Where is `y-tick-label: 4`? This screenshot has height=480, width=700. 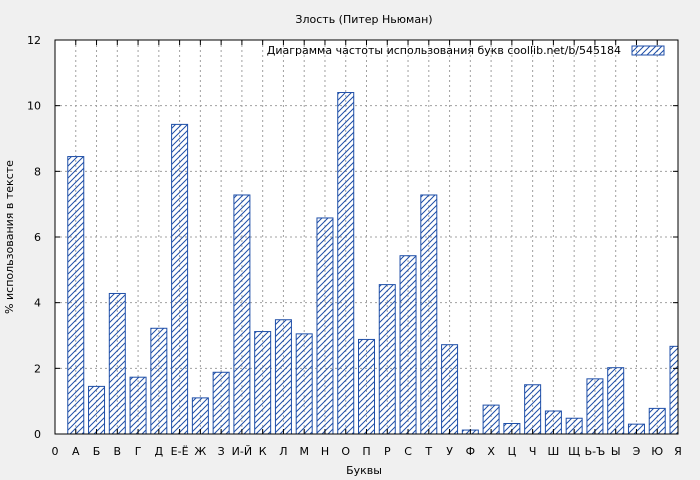 y-tick-label: 4 is located at coordinates (37, 303).